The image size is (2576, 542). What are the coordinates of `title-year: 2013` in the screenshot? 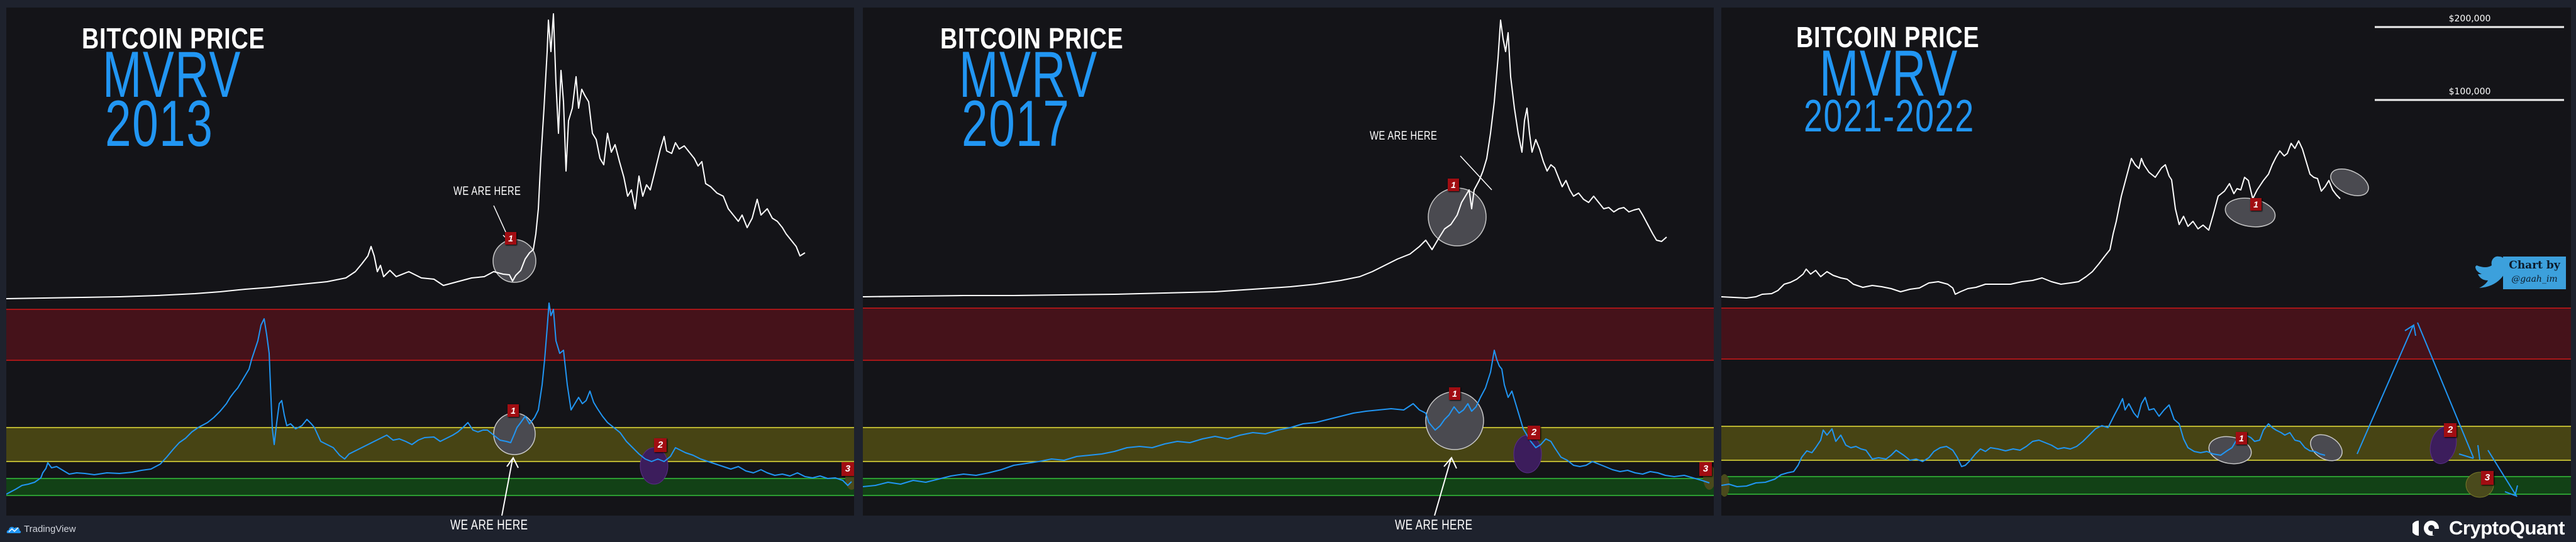 It's located at (159, 124).